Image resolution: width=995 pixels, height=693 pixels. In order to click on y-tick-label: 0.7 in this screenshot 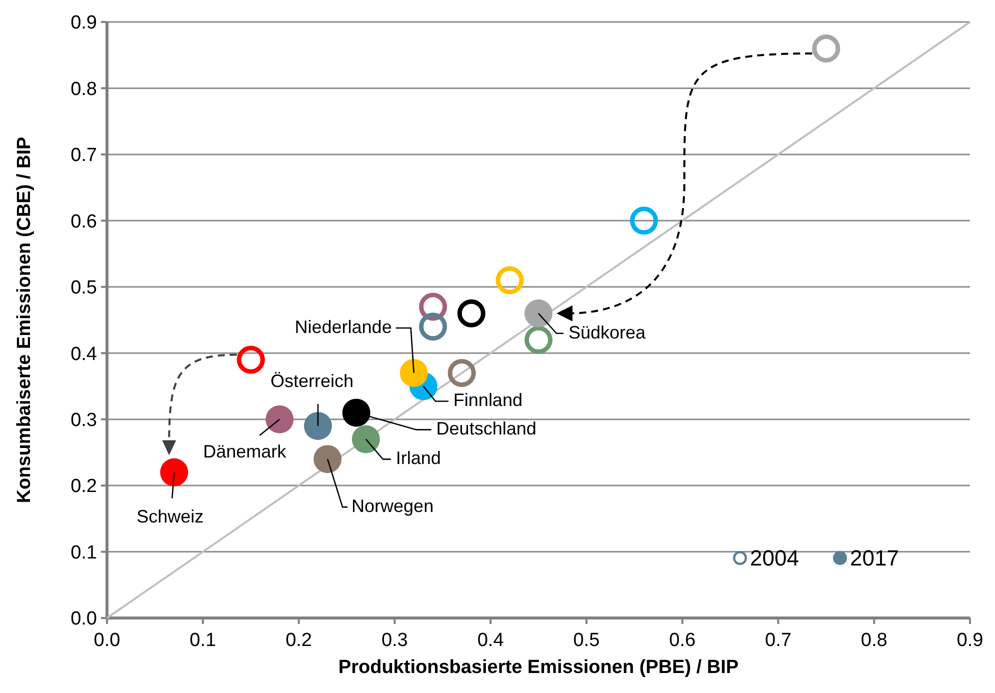, I will do `click(83, 155)`.